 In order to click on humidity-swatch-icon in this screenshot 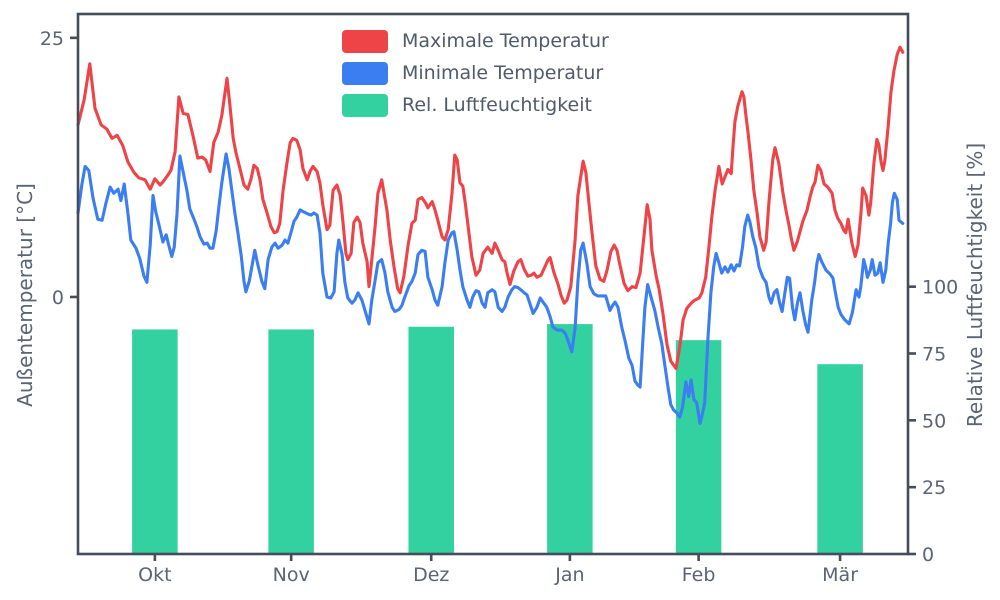, I will do `click(365, 105)`.